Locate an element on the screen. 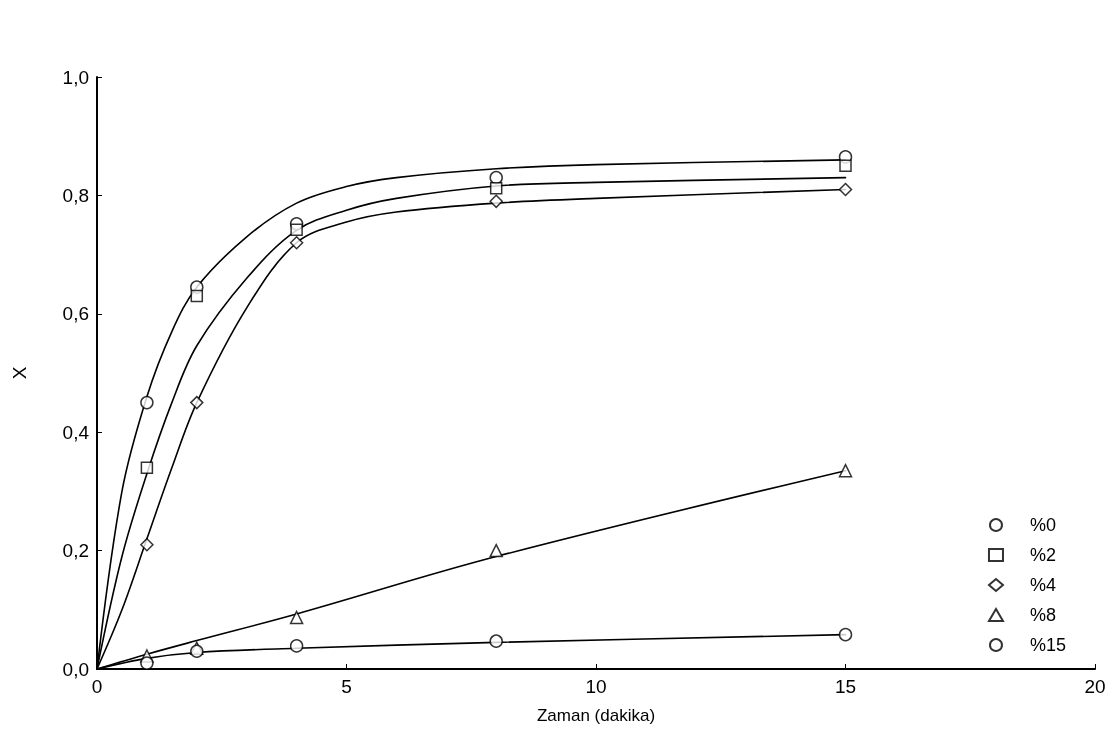 The image size is (1111, 729). y-tick-label: 0,0 is located at coordinates (75, 669).